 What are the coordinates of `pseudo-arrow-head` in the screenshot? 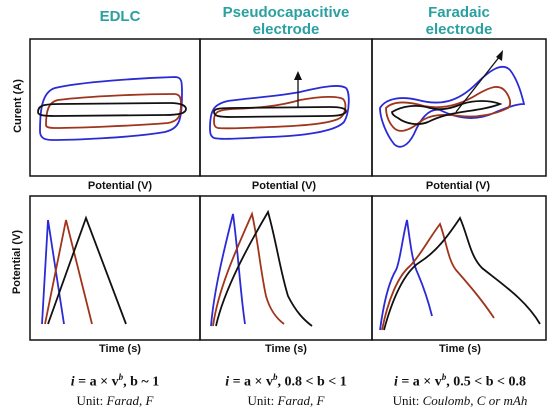 It's located at (298, 75).